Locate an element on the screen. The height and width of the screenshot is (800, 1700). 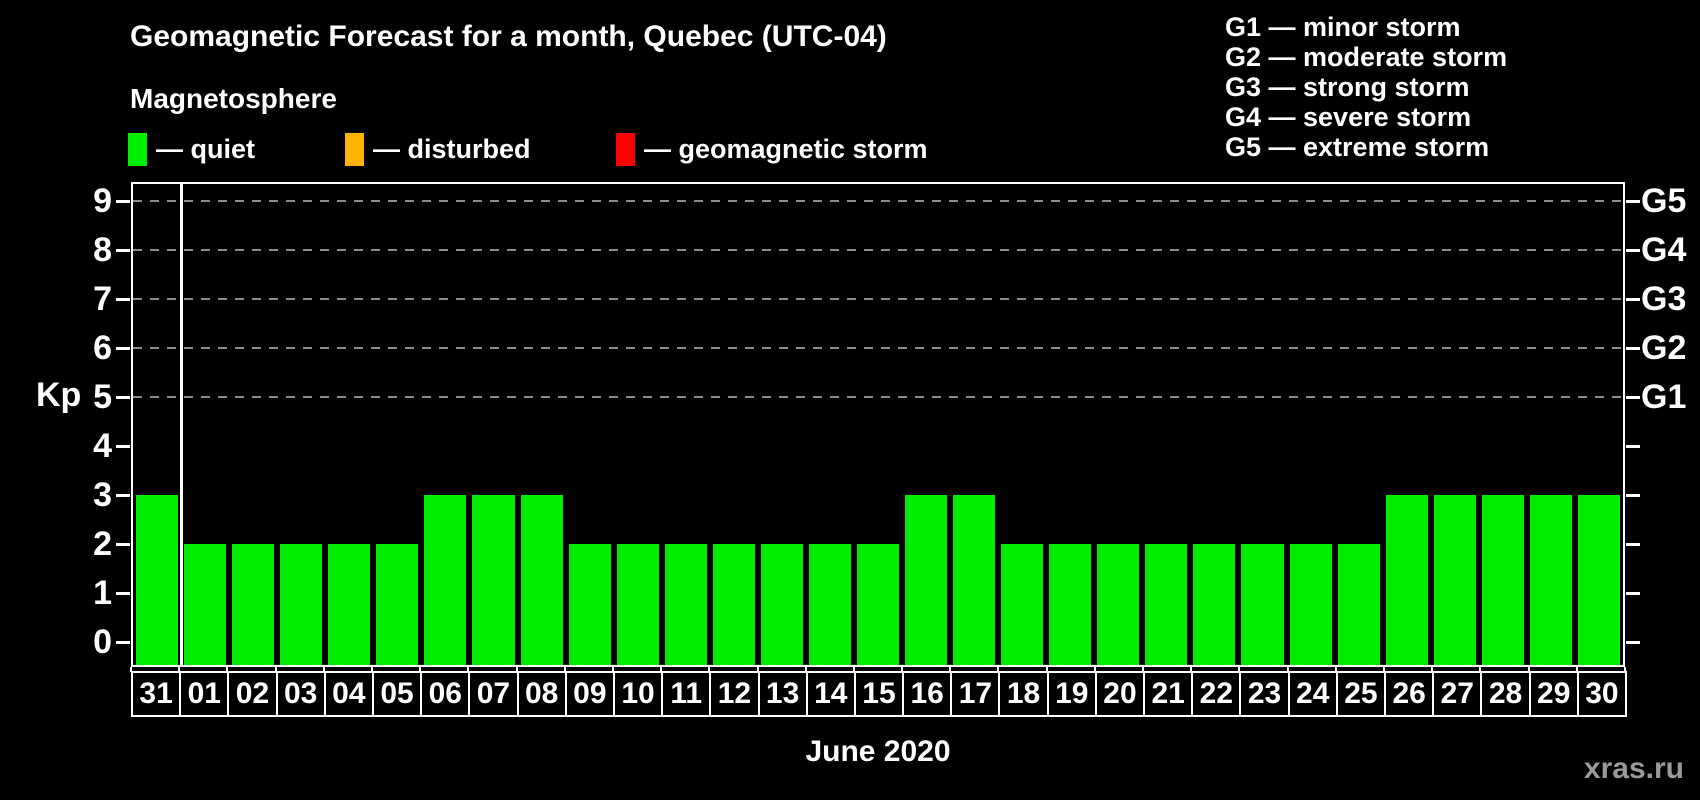
g-axis-label-g3: G3 is located at coordinates (1664, 299).